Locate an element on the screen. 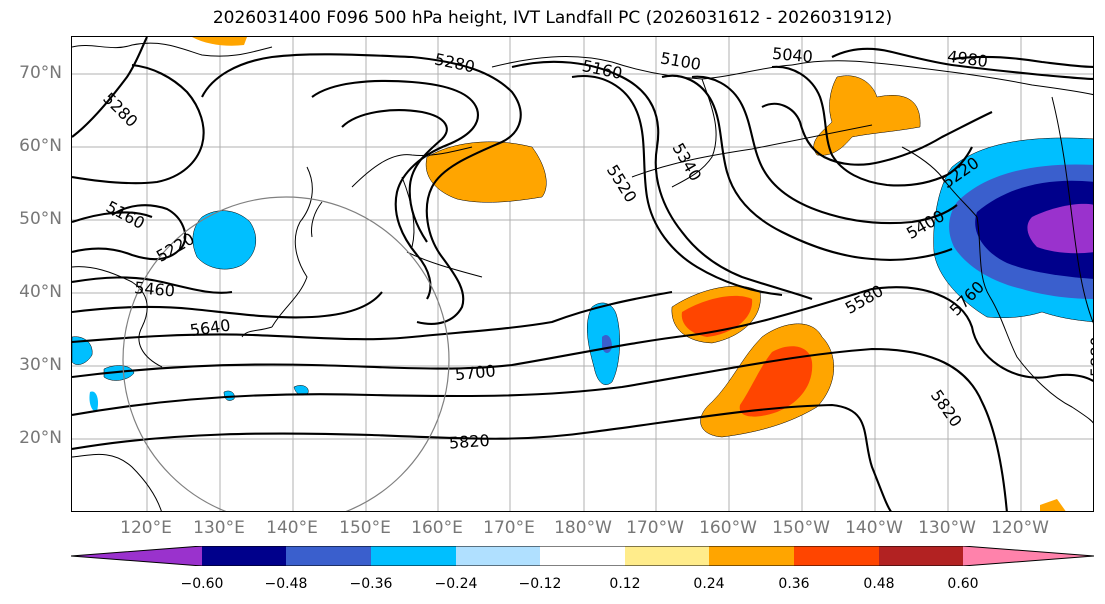  contour-label: 5220 is located at coordinates (175, 247).